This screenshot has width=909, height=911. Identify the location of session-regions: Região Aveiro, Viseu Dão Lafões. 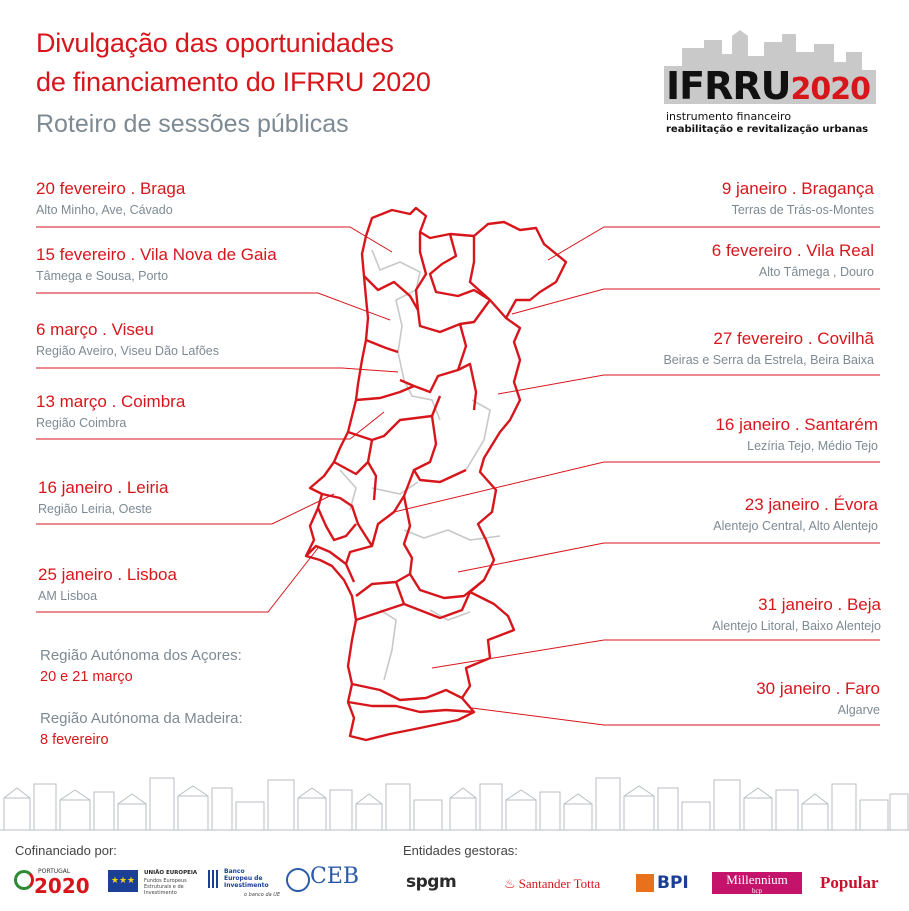
(127, 351).